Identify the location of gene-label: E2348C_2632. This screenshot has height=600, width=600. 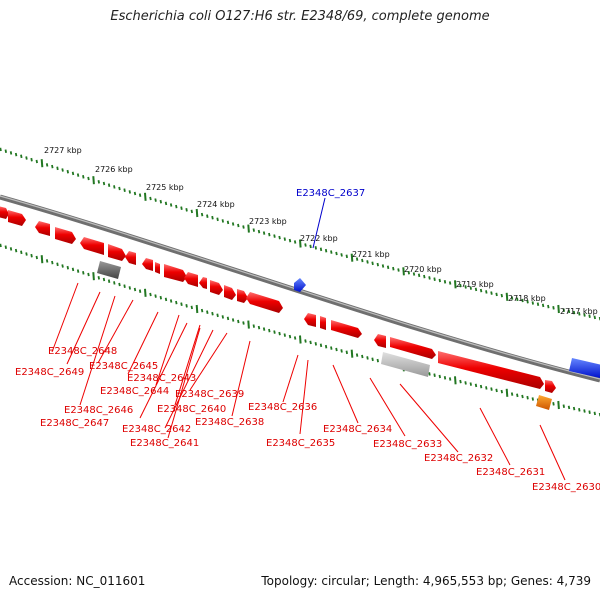
(458, 458).